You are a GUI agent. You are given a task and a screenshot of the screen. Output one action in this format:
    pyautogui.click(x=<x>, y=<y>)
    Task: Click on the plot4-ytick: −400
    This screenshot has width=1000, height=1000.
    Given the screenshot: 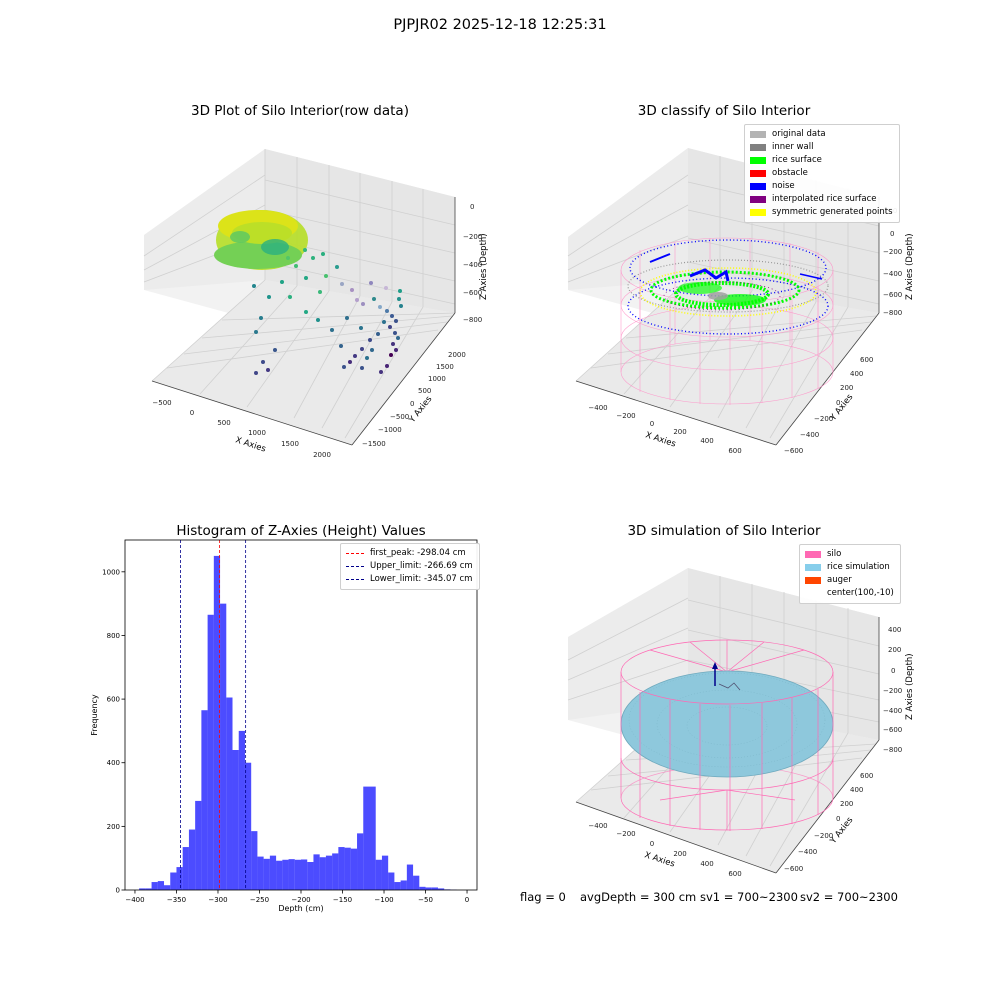 What is the action you would take?
    pyautogui.click(x=807, y=852)
    